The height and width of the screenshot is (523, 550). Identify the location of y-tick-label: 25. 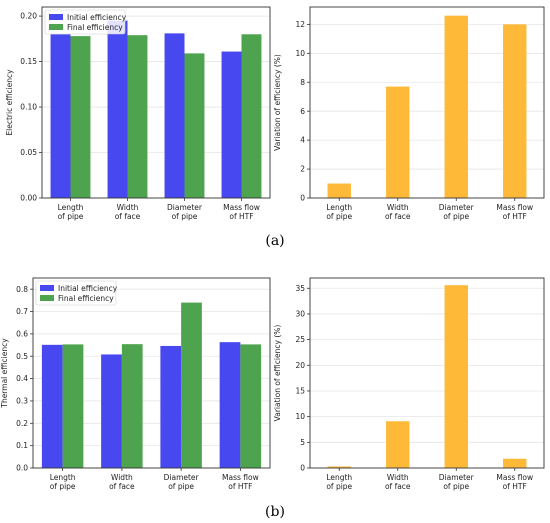
(300, 339).